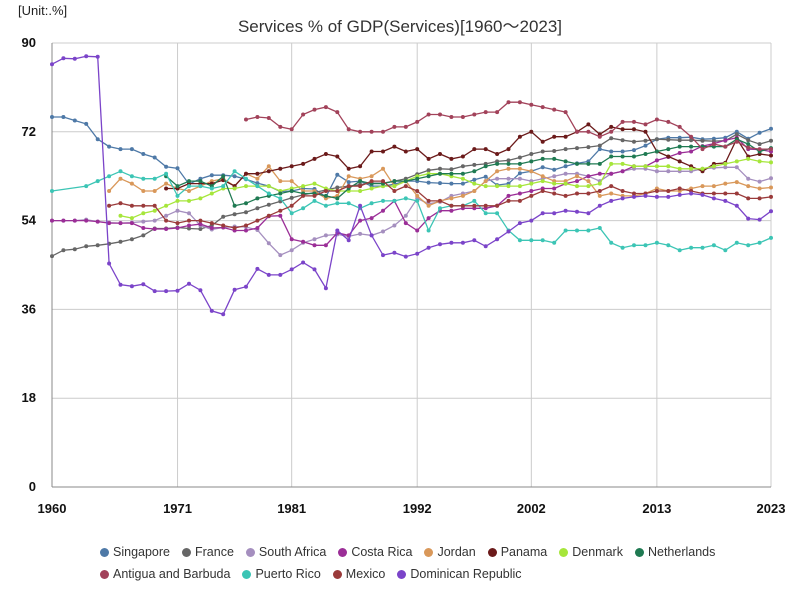 This screenshot has height=600, width=800. I want to click on series-line-denmark, so click(446, 188).